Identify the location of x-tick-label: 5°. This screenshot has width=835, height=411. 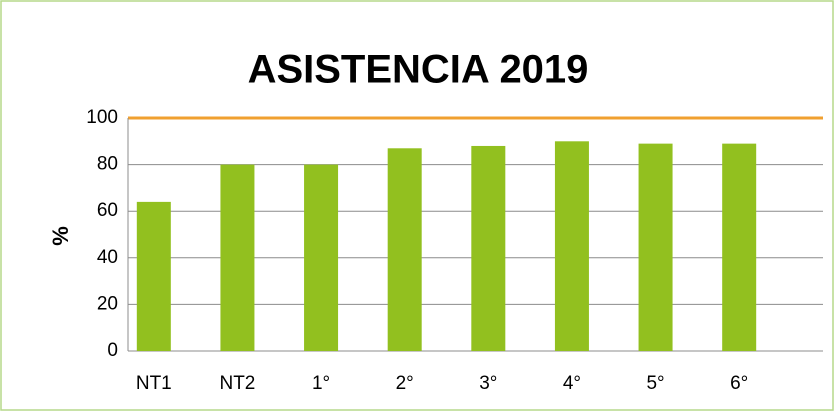
(655, 383).